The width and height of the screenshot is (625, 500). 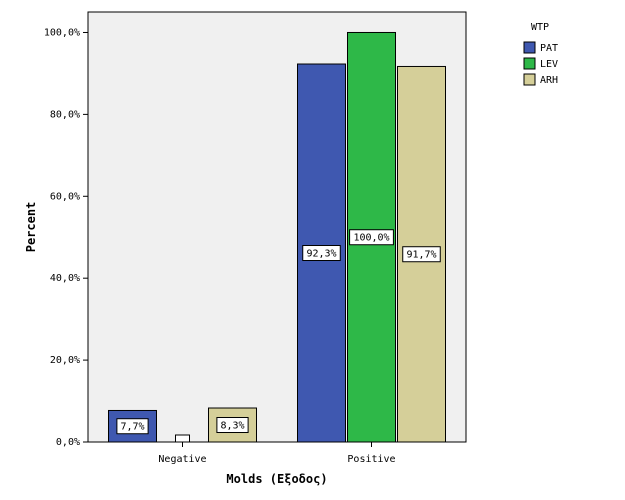 What do you see at coordinates (529, 63) in the screenshot?
I see `legend-swatch-lev` at bounding box center [529, 63].